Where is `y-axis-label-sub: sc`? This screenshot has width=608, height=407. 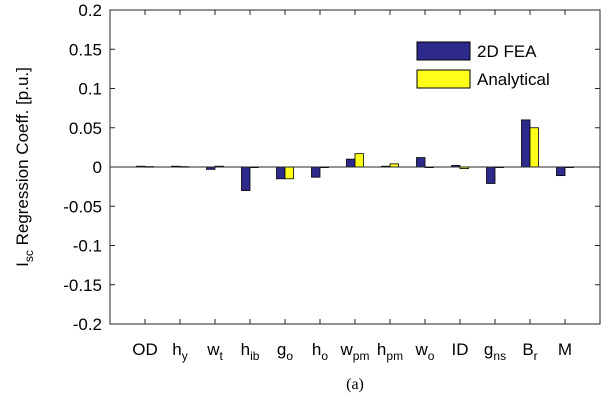
y-axis-label-sub: sc is located at coordinates (29, 256).